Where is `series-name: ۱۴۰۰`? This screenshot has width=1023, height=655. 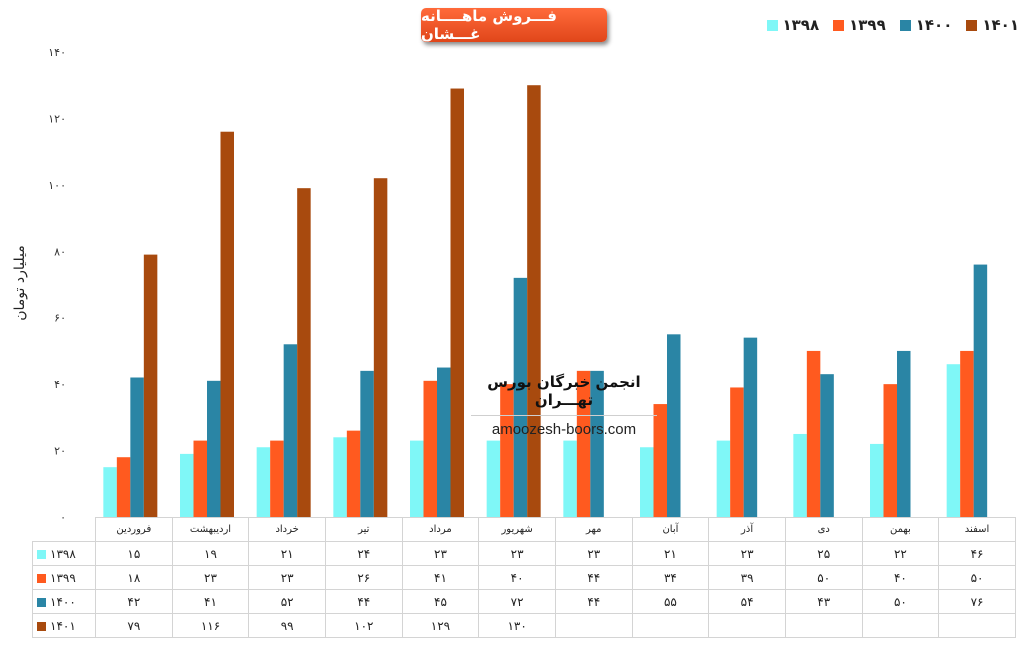 series-name: ۱۴۰۰ is located at coordinates (63, 601).